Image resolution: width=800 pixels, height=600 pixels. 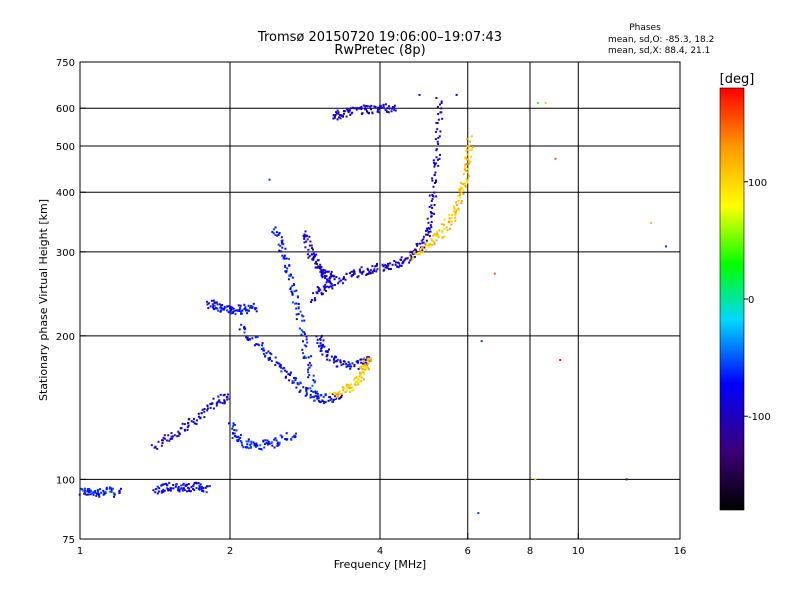 What do you see at coordinates (732, 299) in the screenshot?
I see `colorbar-gradient` at bounding box center [732, 299].